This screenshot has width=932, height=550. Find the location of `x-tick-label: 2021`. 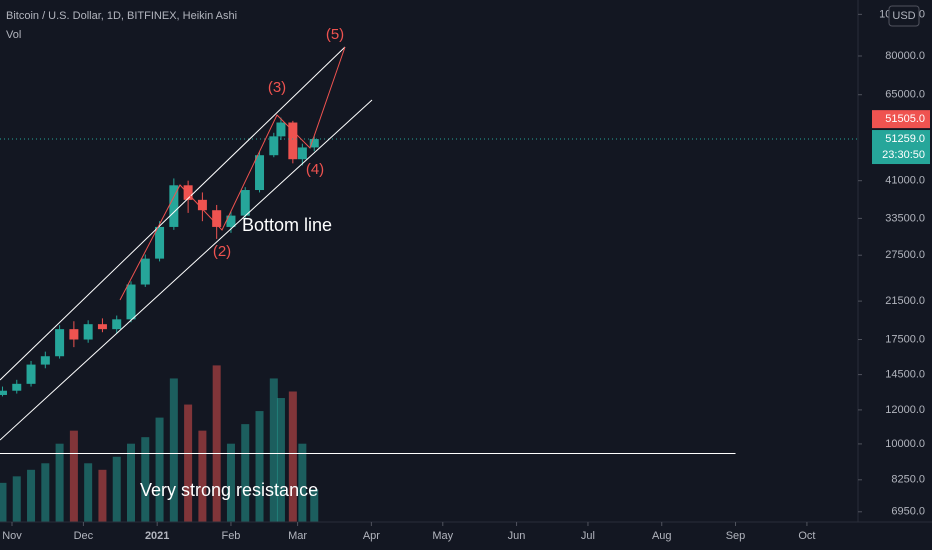

x-tick-label: 2021 is located at coordinates (157, 536).